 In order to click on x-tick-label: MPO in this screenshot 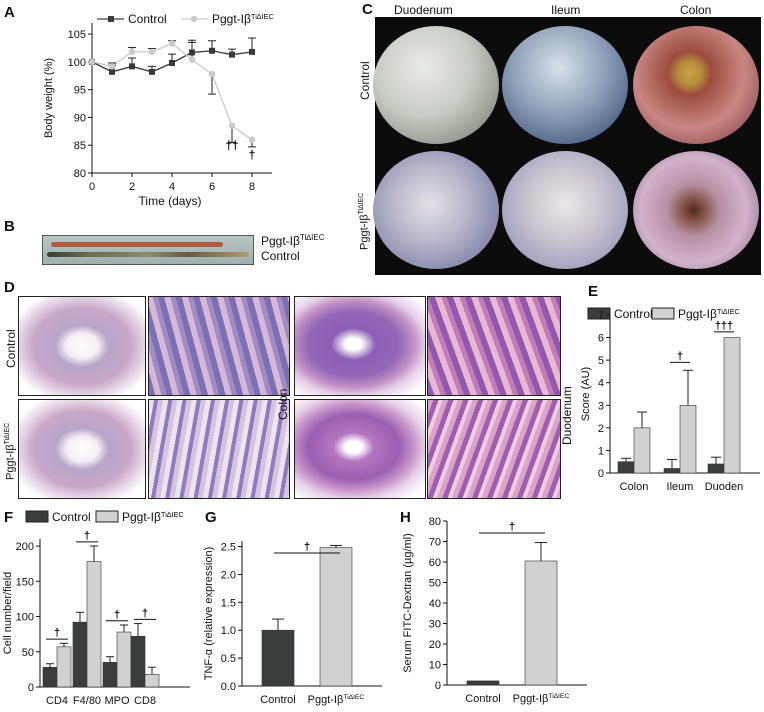, I will do `click(117, 701)`.